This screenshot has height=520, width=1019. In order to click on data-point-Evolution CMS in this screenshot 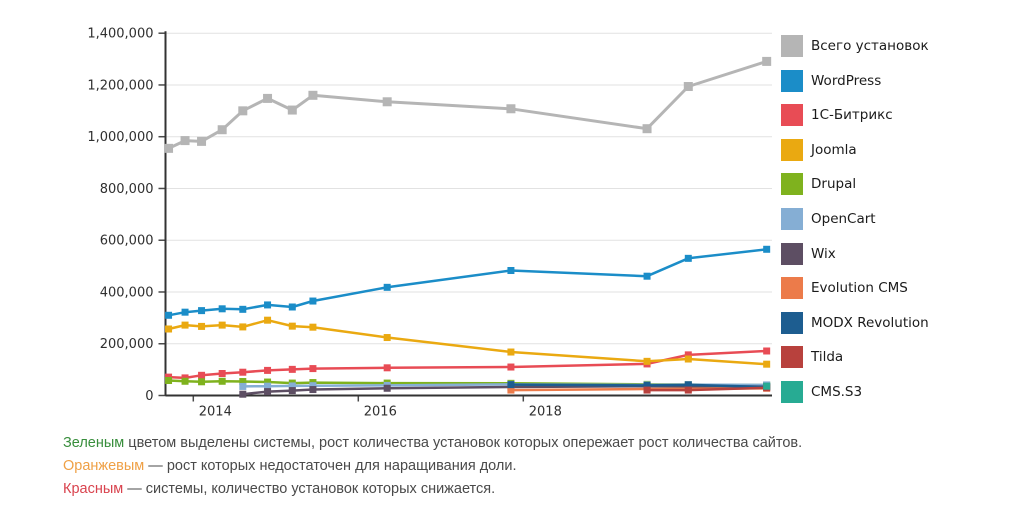, I will do `click(511, 390)`.